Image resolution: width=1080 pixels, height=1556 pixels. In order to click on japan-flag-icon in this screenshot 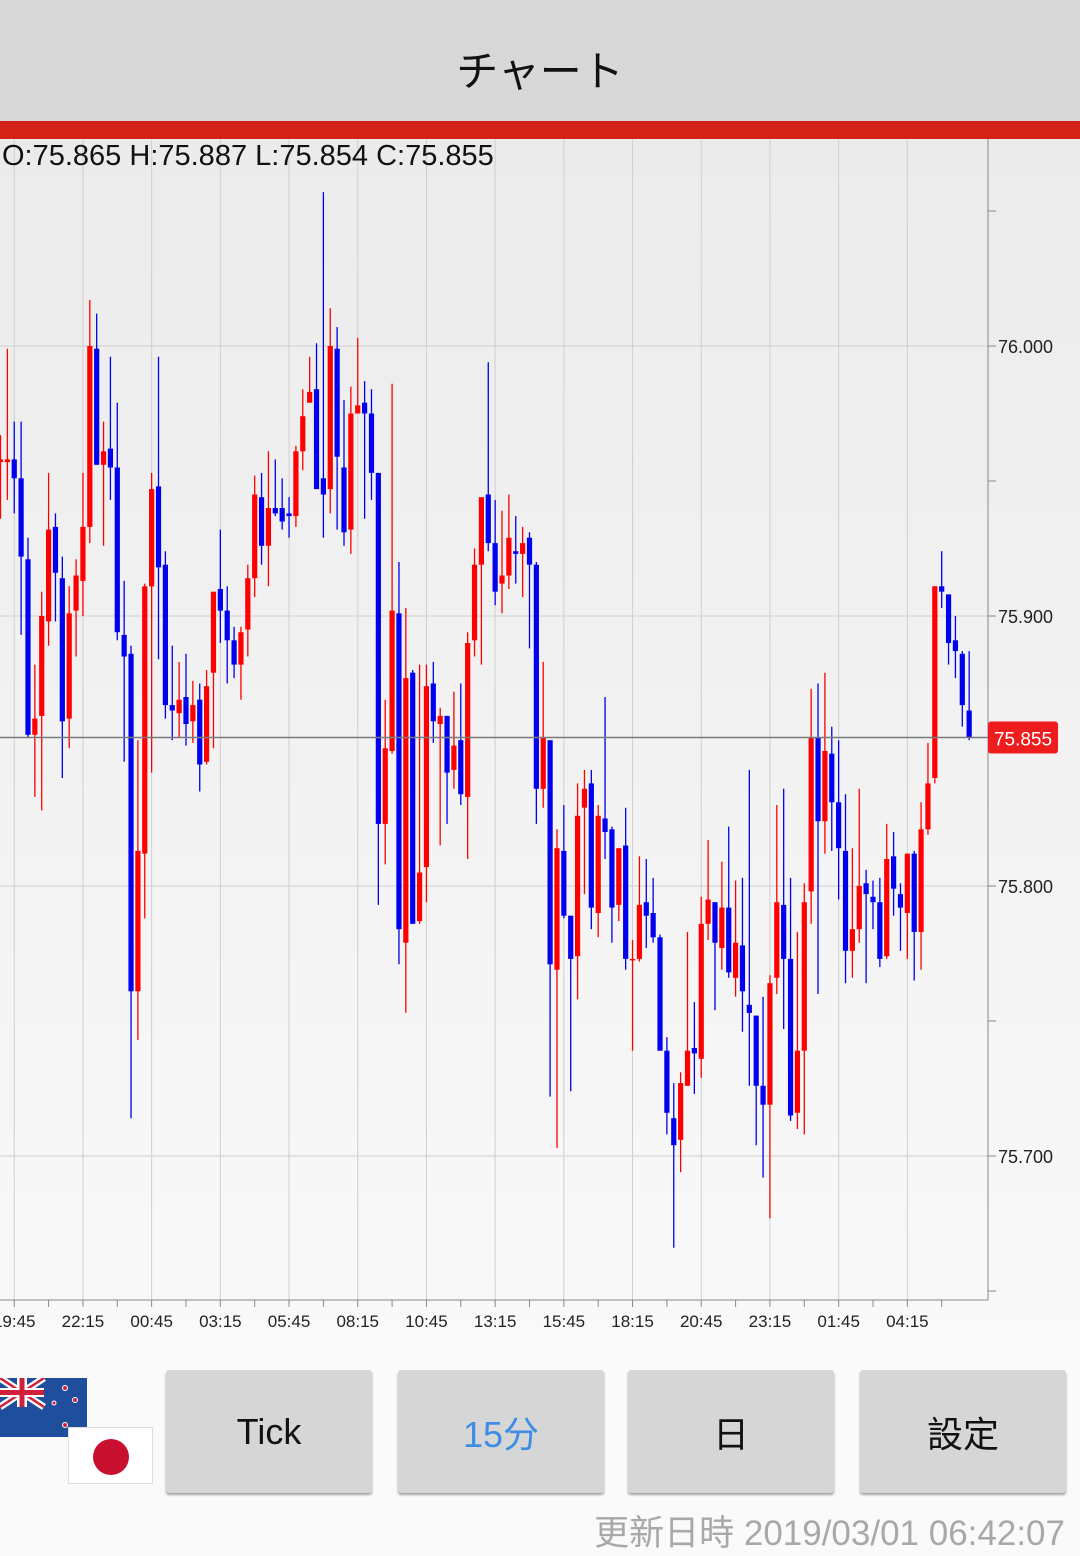, I will do `click(110, 1455)`.